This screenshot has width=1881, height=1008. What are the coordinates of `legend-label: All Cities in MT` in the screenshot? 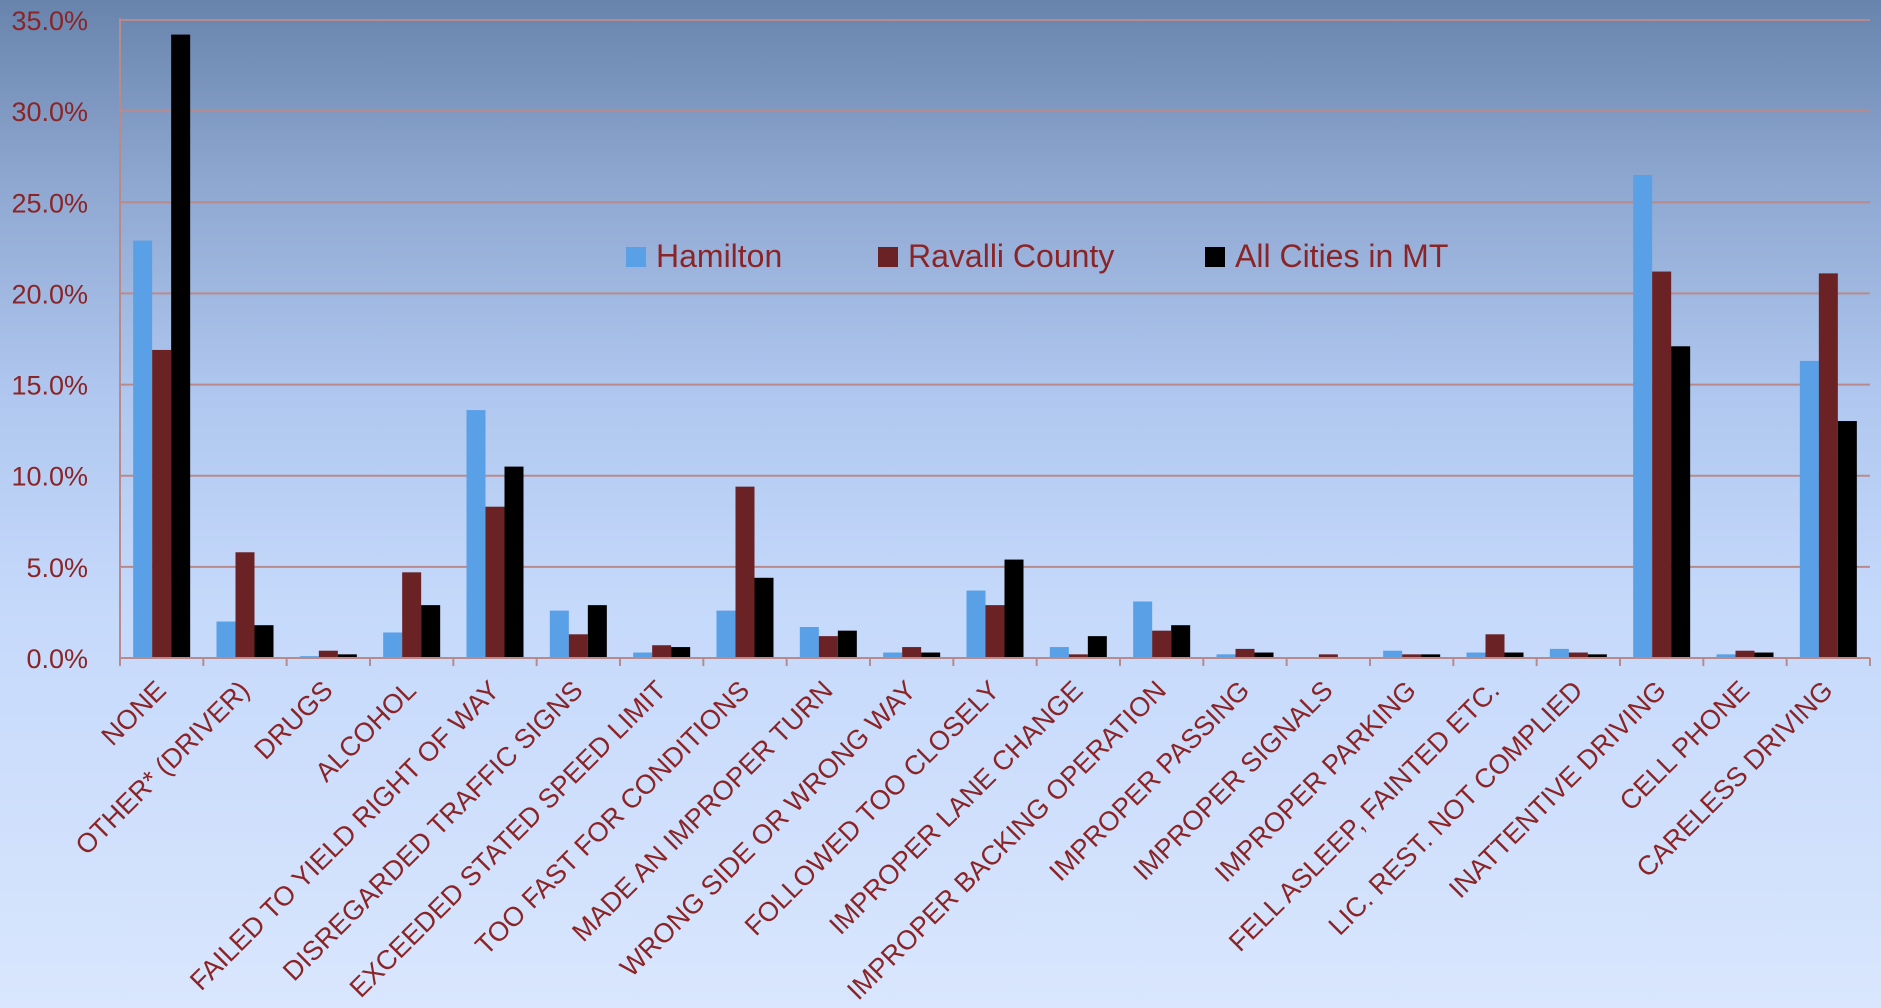 It's located at (1341, 256).